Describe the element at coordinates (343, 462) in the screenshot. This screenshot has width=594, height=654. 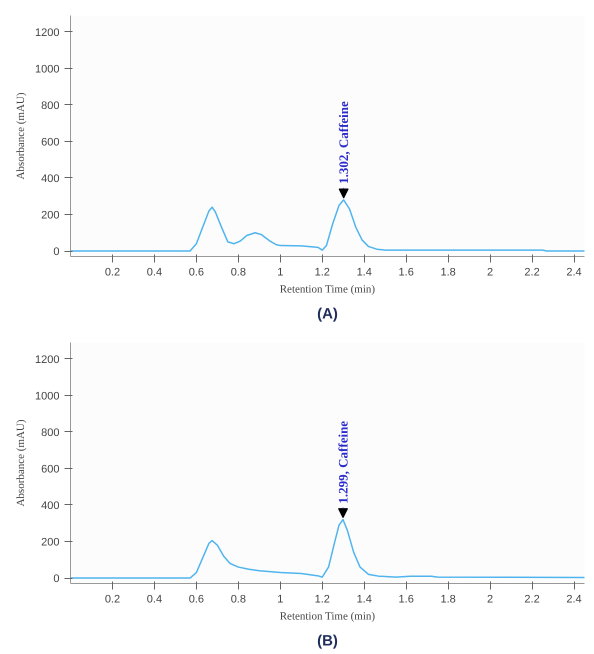
I see `annotation: 1.299, Caffeine` at that location.